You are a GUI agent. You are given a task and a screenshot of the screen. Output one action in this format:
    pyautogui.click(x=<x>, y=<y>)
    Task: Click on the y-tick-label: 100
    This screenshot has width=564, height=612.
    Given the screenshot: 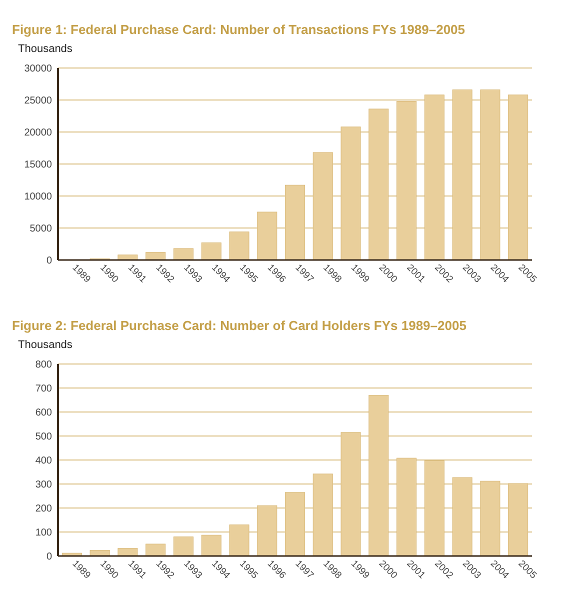 What is the action you would take?
    pyautogui.click(x=43, y=533)
    